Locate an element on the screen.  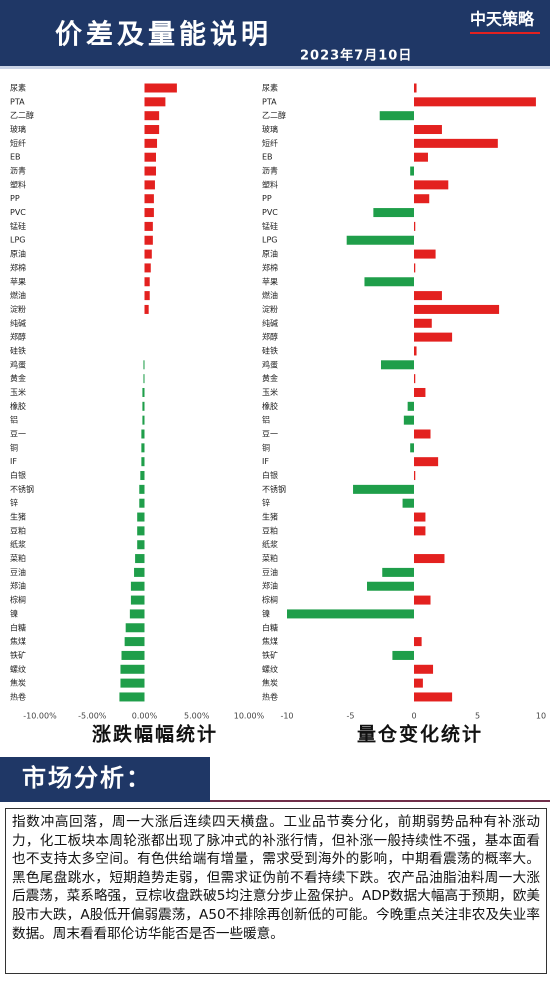
chart-title: 涨跌幅幅统计 is located at coordinates (155, 734).